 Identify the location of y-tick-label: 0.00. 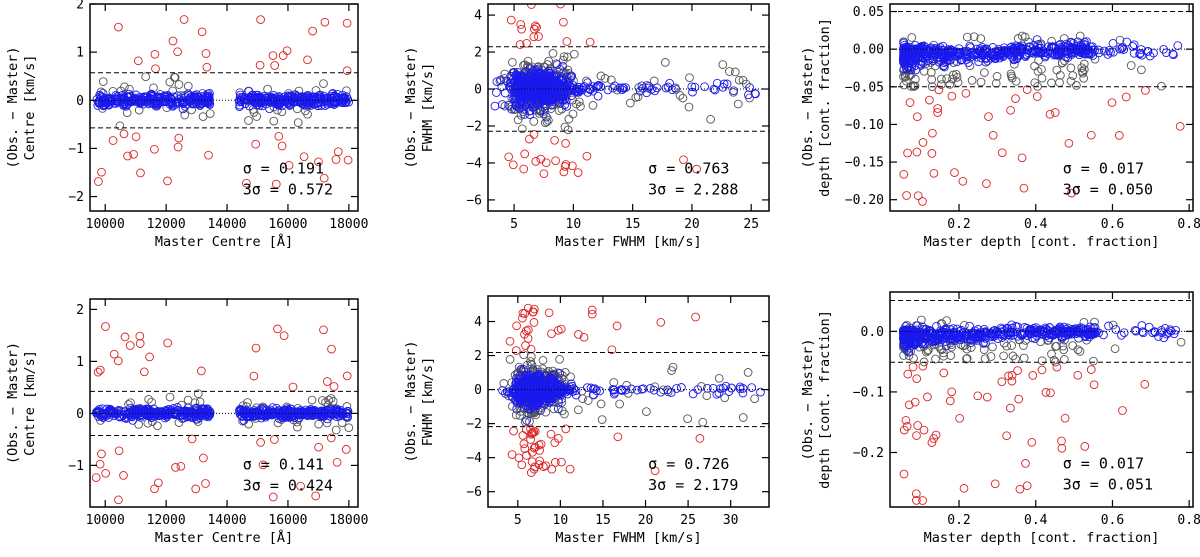
(868, 50).